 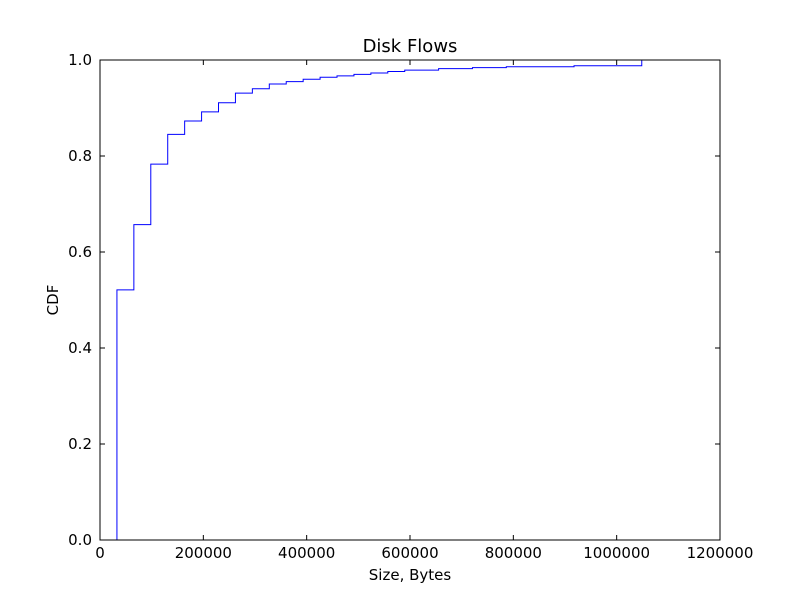 What do you see at coordinates (410, 575) in the screenshot?
I see `x-axis-label: Size, Bytes` at bounding box center [410, 575].